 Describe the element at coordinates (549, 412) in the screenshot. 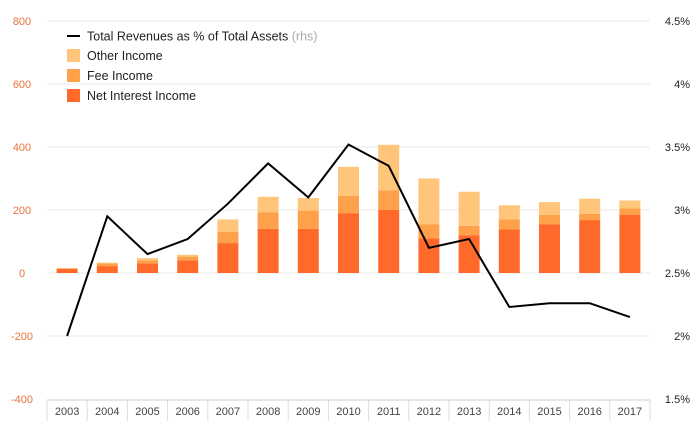

I see `x-tick-label: 2015` at that location.